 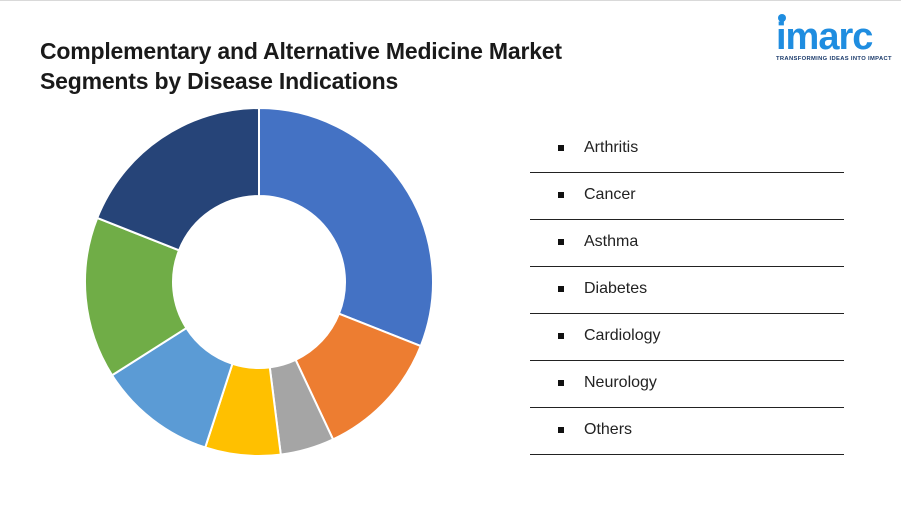 I want to click on logo-dot-icon, so click(x=782, y=18).